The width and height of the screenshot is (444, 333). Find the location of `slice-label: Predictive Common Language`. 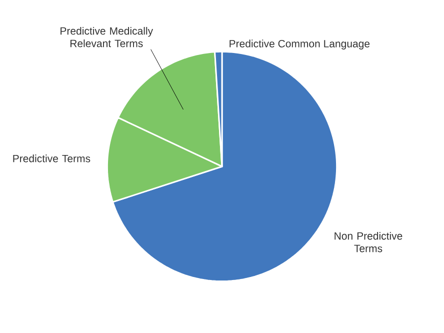

slice-label: Predictive Common Language is located at coordinates (300, 45).